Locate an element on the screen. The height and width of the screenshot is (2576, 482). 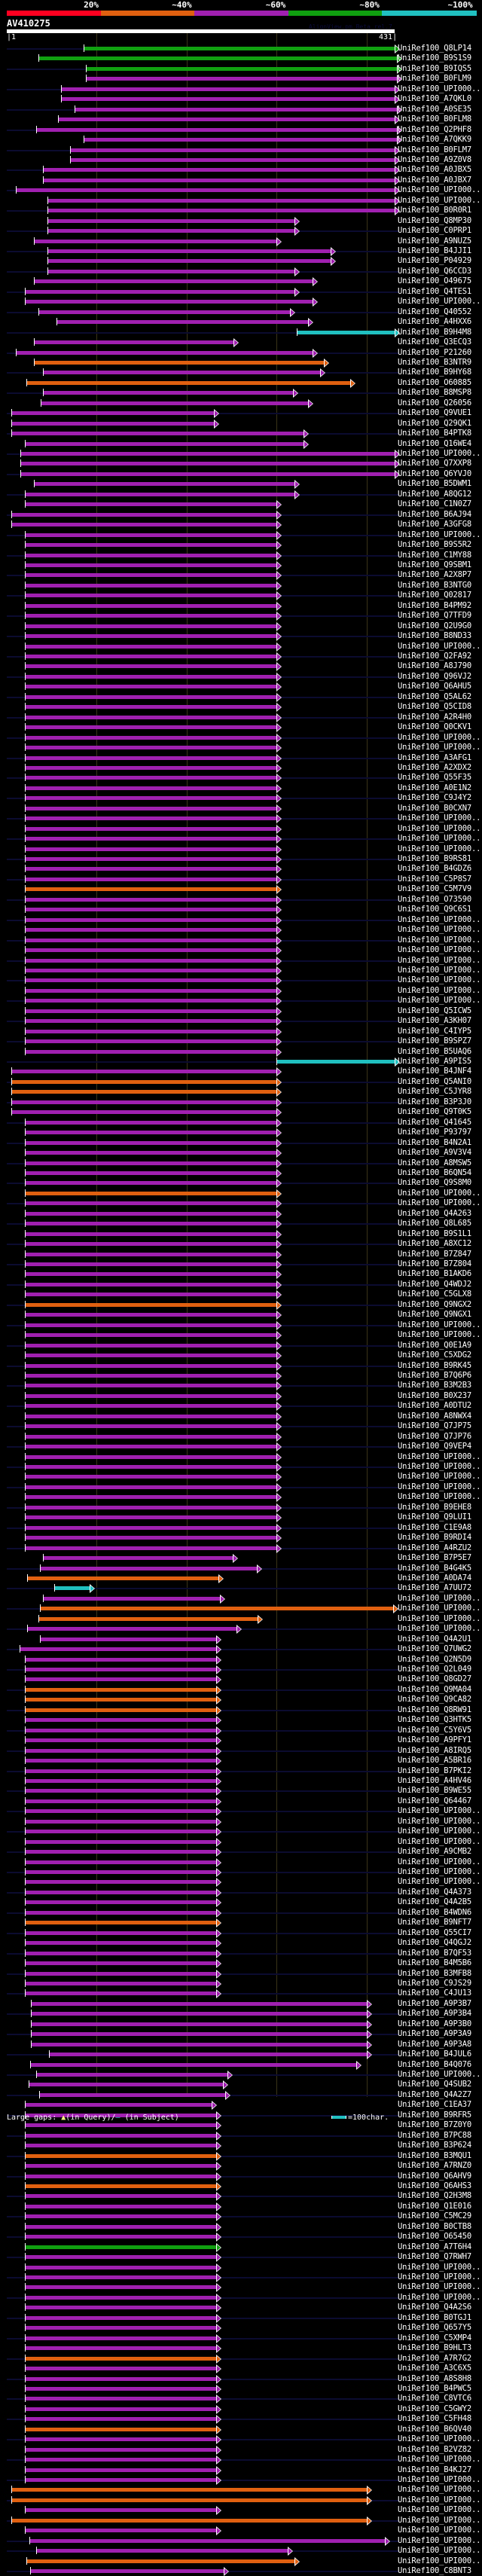
hit-label: UniRef100_Q7JP76 is located at coordinates (434, 1436).